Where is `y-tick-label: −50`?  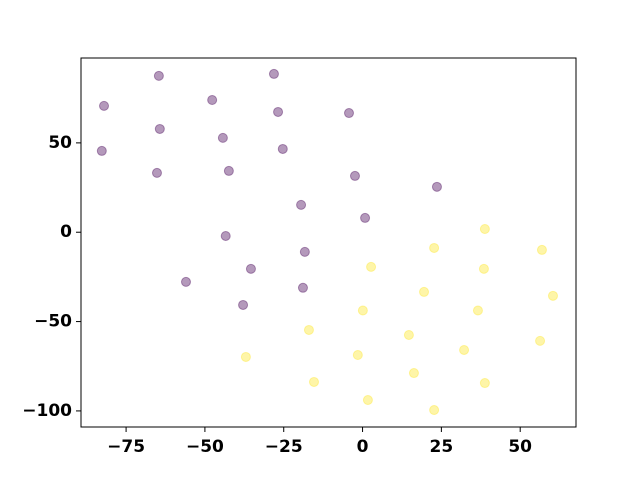
y-tick-label: −50 is located at coordinates (53, 322).